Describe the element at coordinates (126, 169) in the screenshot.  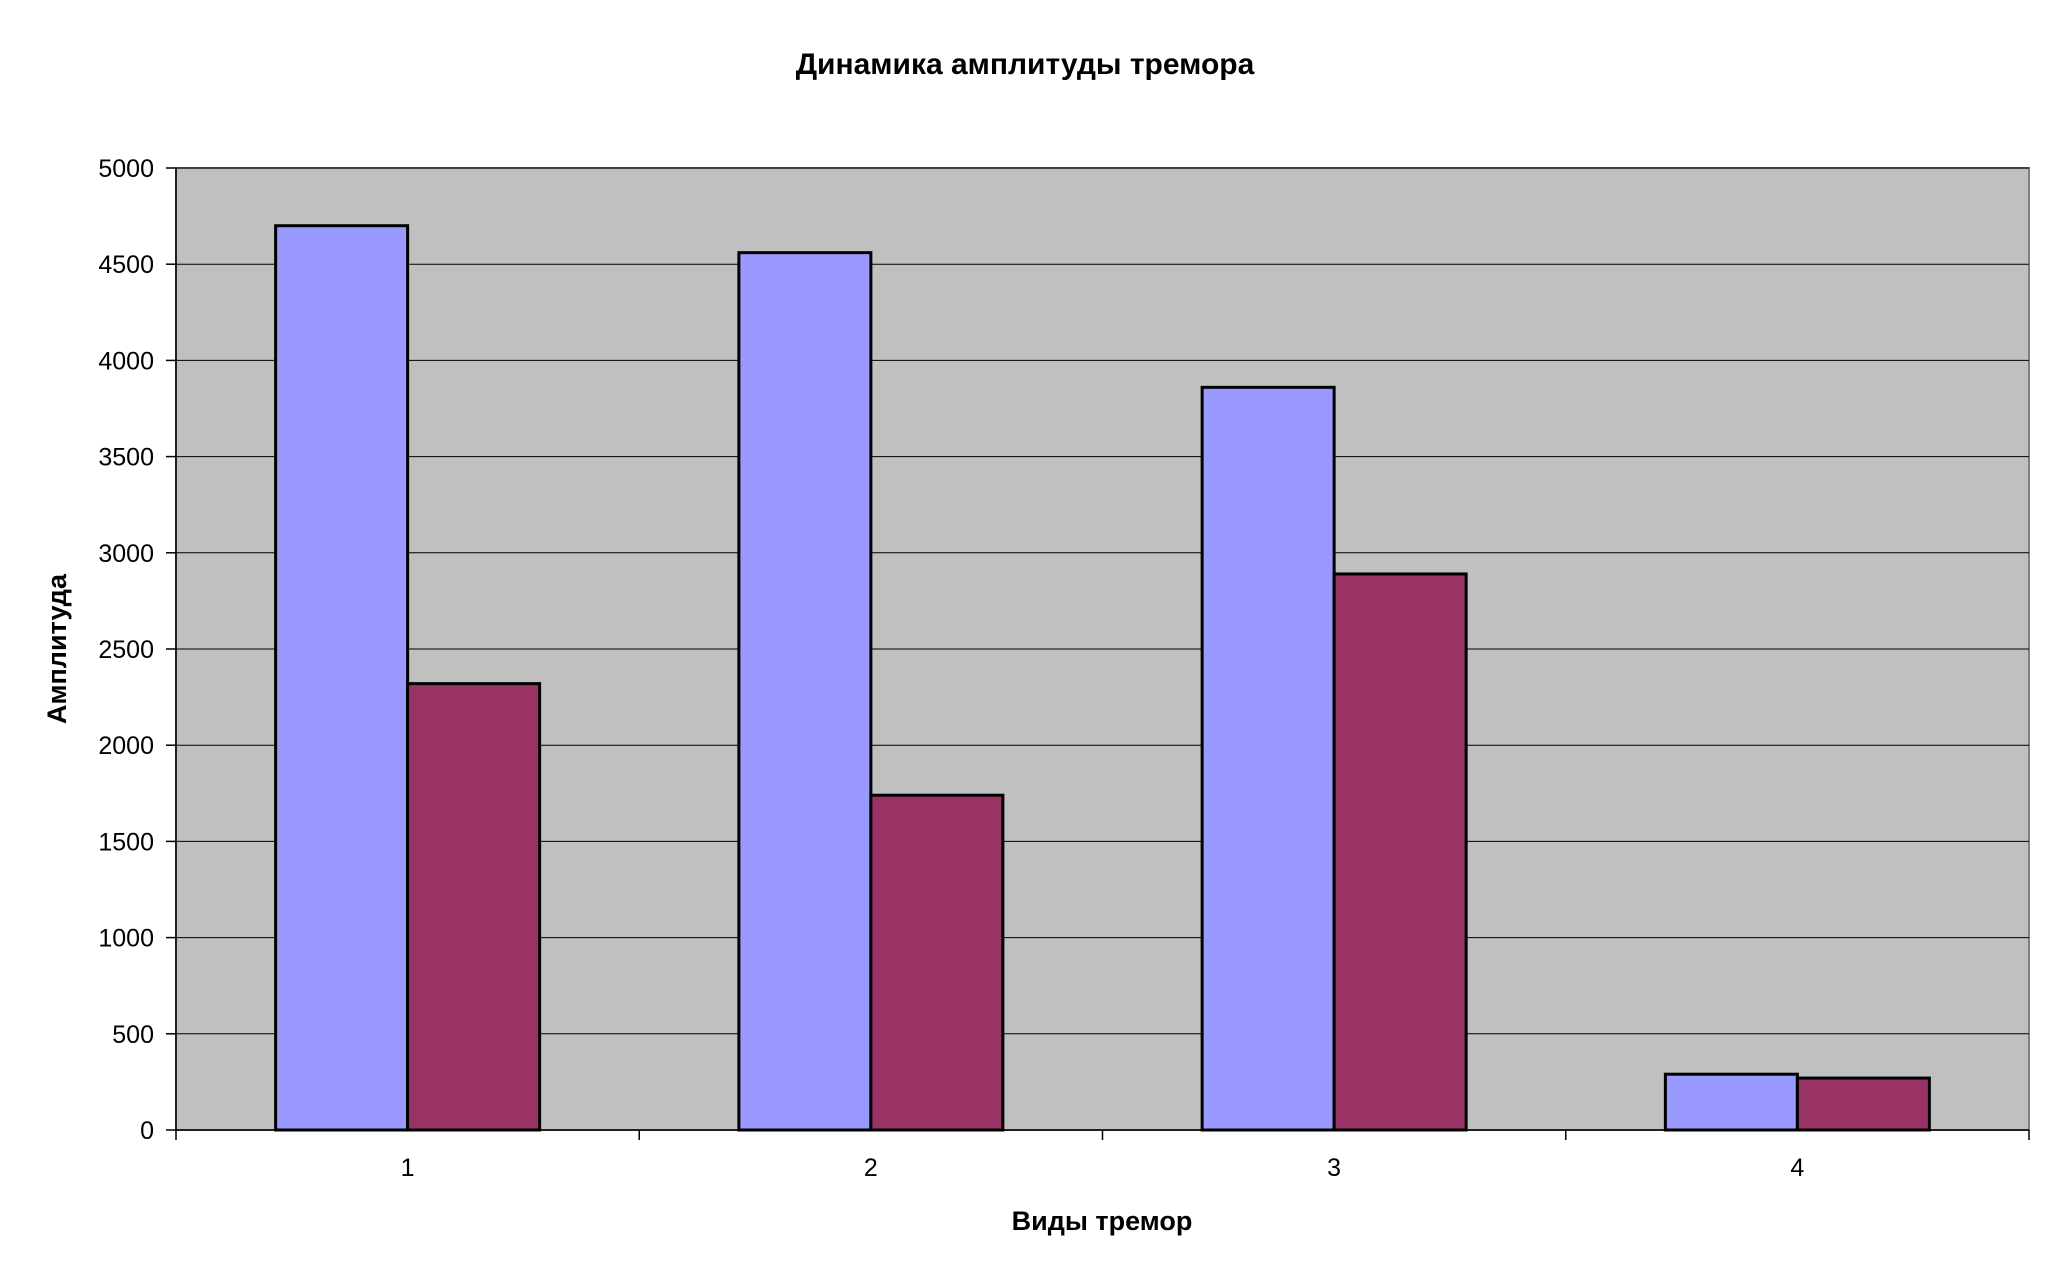
I see `y-tick-label: 5000` at that location.